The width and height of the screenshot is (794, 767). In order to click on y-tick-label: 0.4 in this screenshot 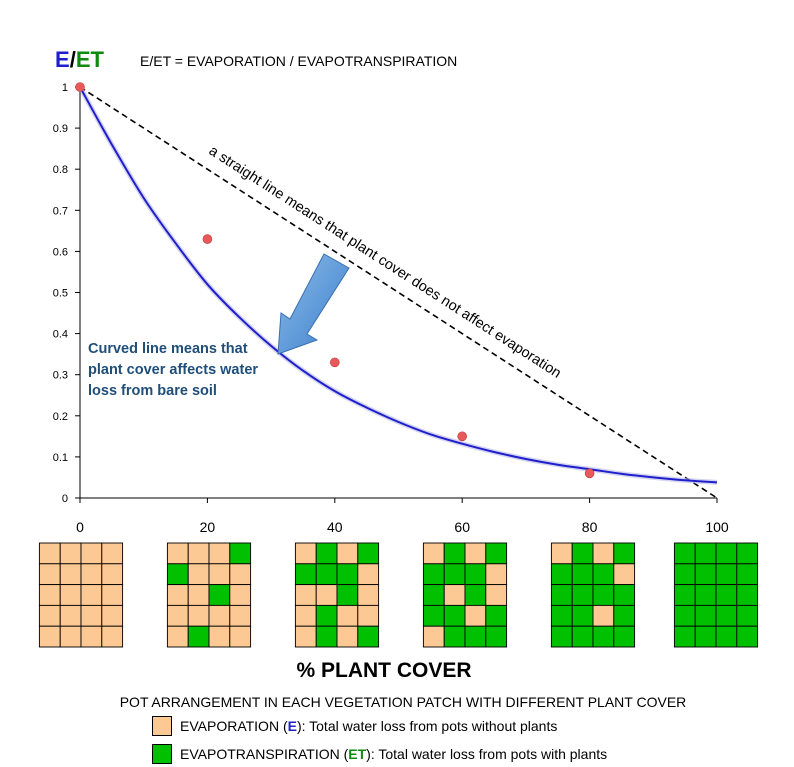, I will do `click(60, 335)`.